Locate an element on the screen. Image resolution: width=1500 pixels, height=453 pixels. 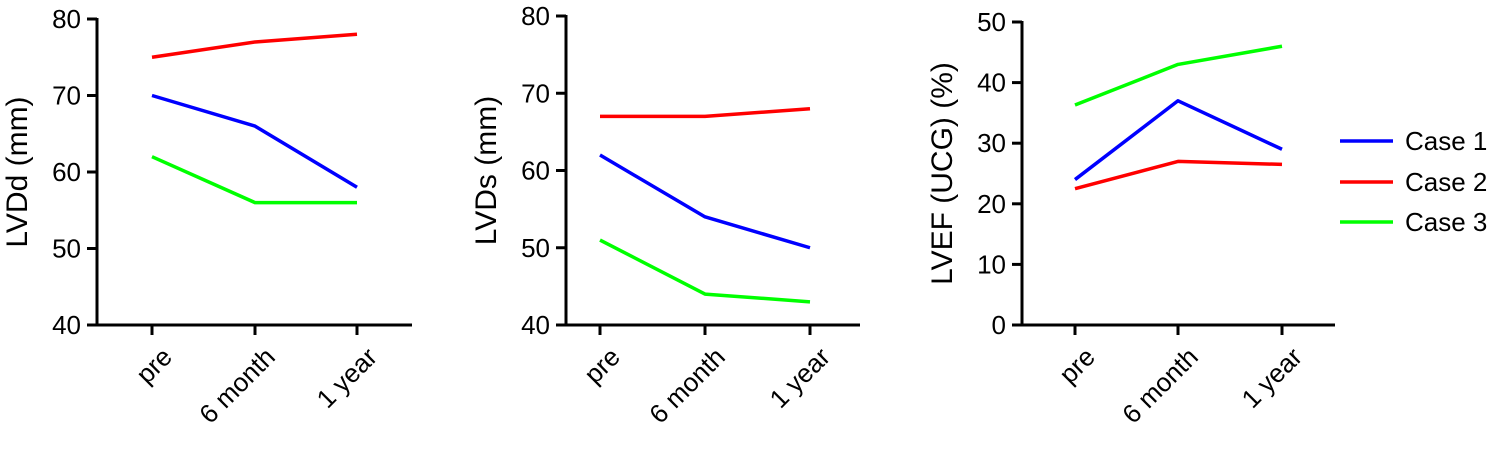
legend-label: Case 2 is located at coordinates (1446, 182).